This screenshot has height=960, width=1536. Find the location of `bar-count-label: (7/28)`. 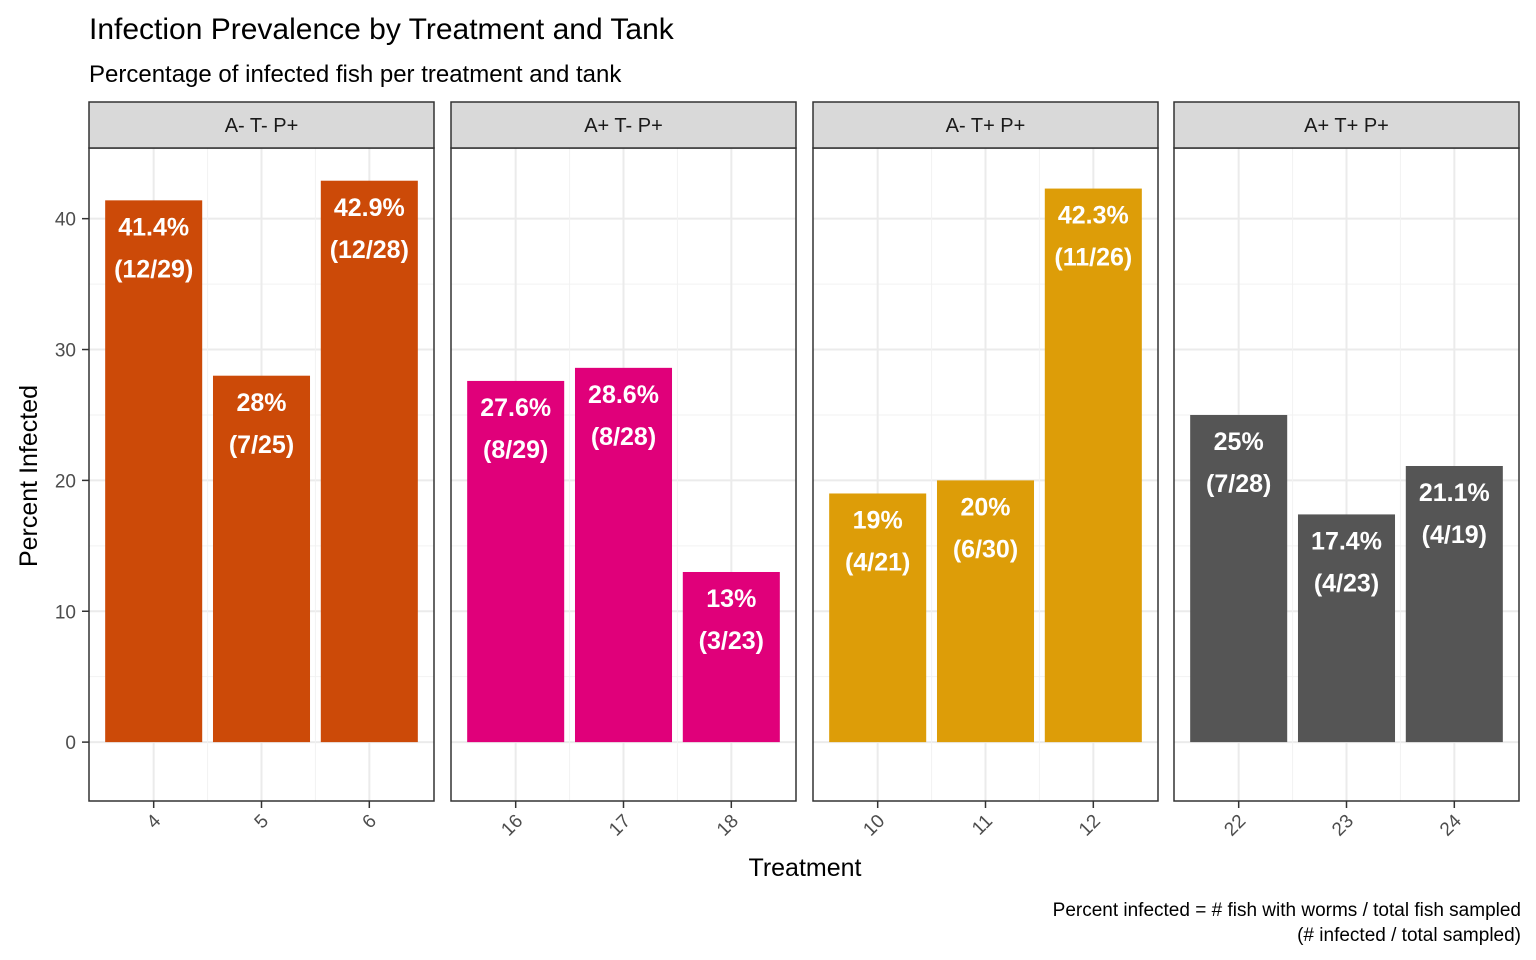

bar-count-label: (7/28) is located at coordinates (1238, 484).